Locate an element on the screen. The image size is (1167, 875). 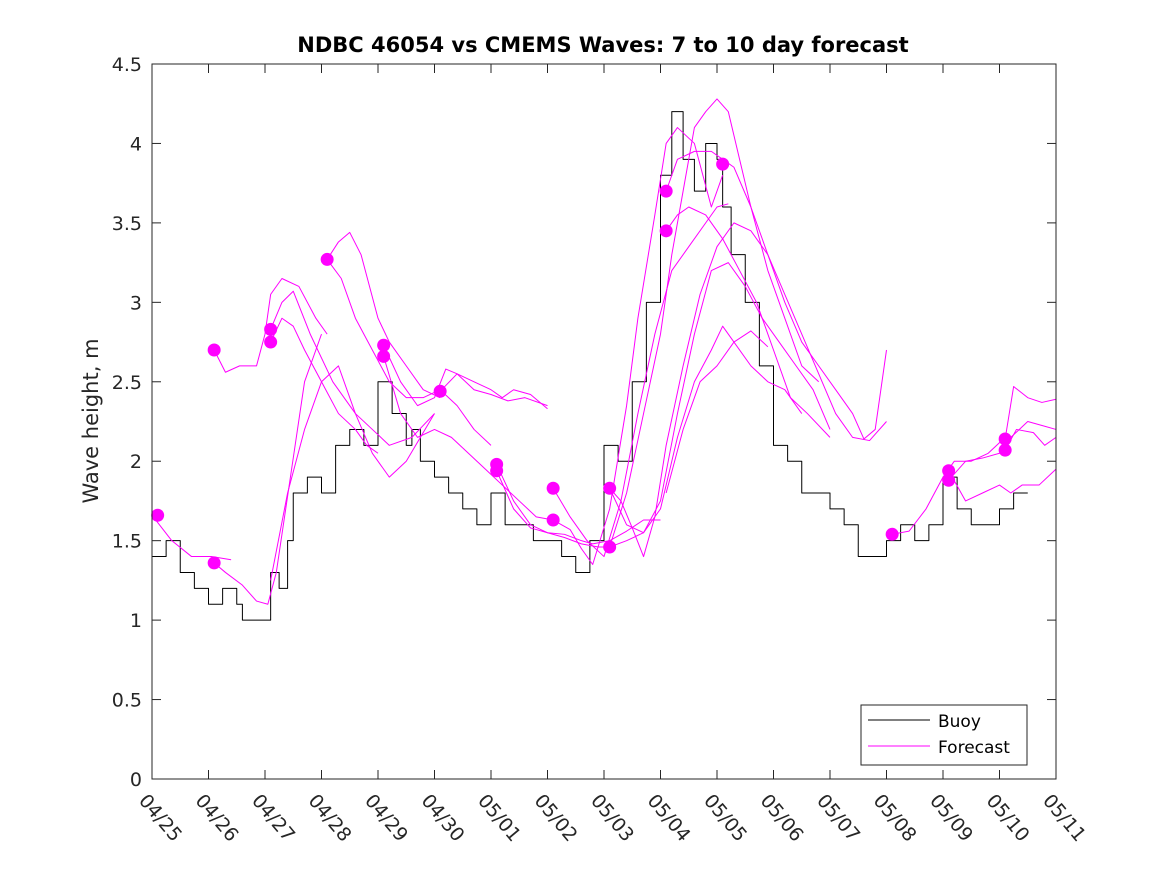
y-tick-label: 4 is located at coordinates (136, 144).